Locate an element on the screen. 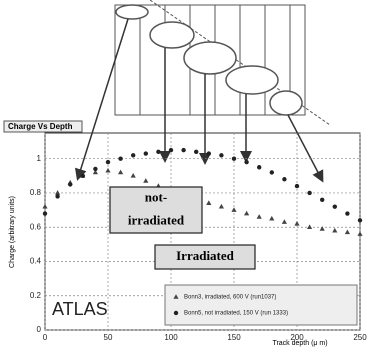 This screenshot has width=374, height=360. legend is located at coordinates (261, 305).